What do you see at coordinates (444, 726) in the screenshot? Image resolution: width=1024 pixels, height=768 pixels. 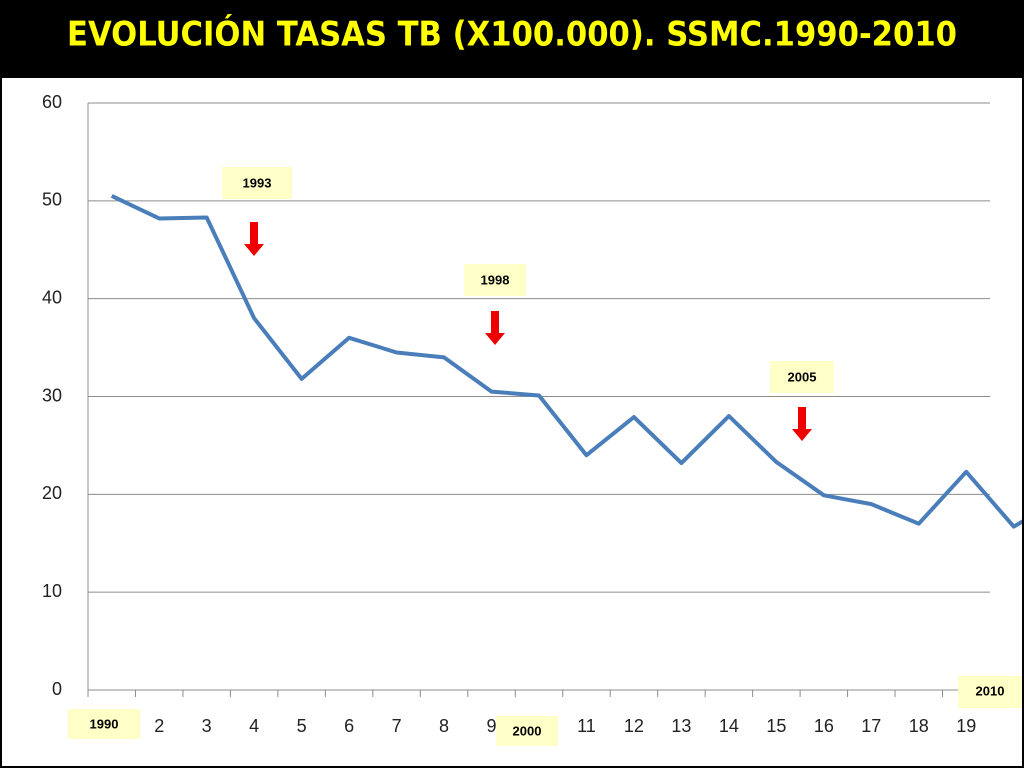 I see `x-tick-label: 8` at bounding box center [444, 726].